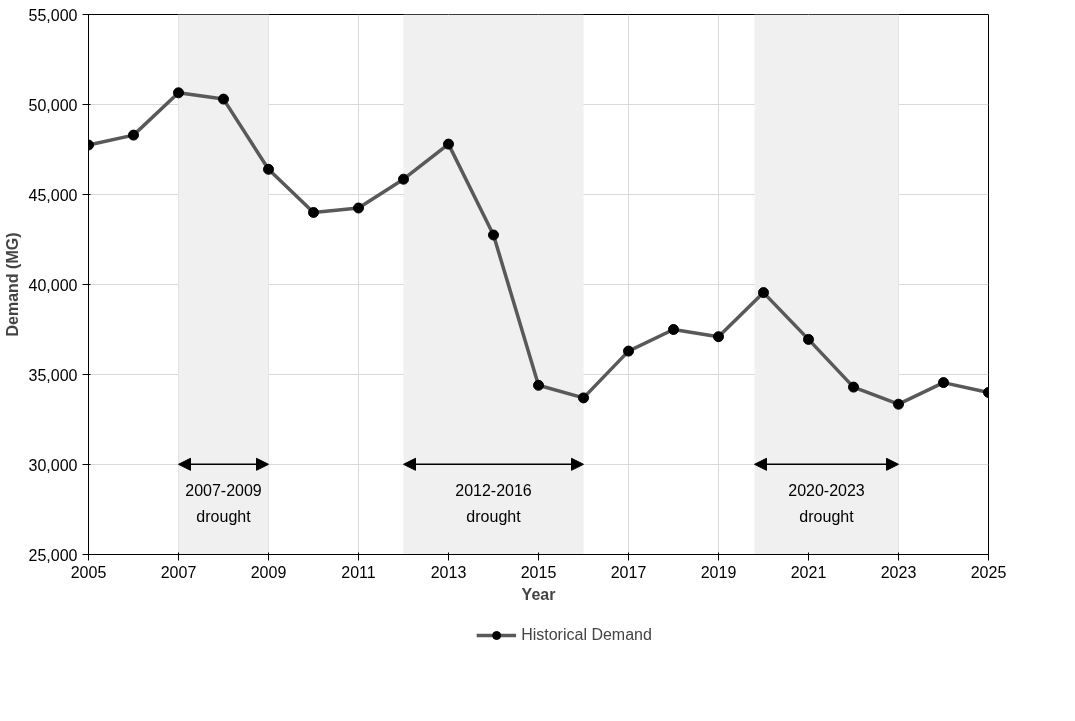  What do you see at coordinates (53, 465) in the screenshot?
I see `y-tick-label: 30,000` at bounding box center [53, 465].